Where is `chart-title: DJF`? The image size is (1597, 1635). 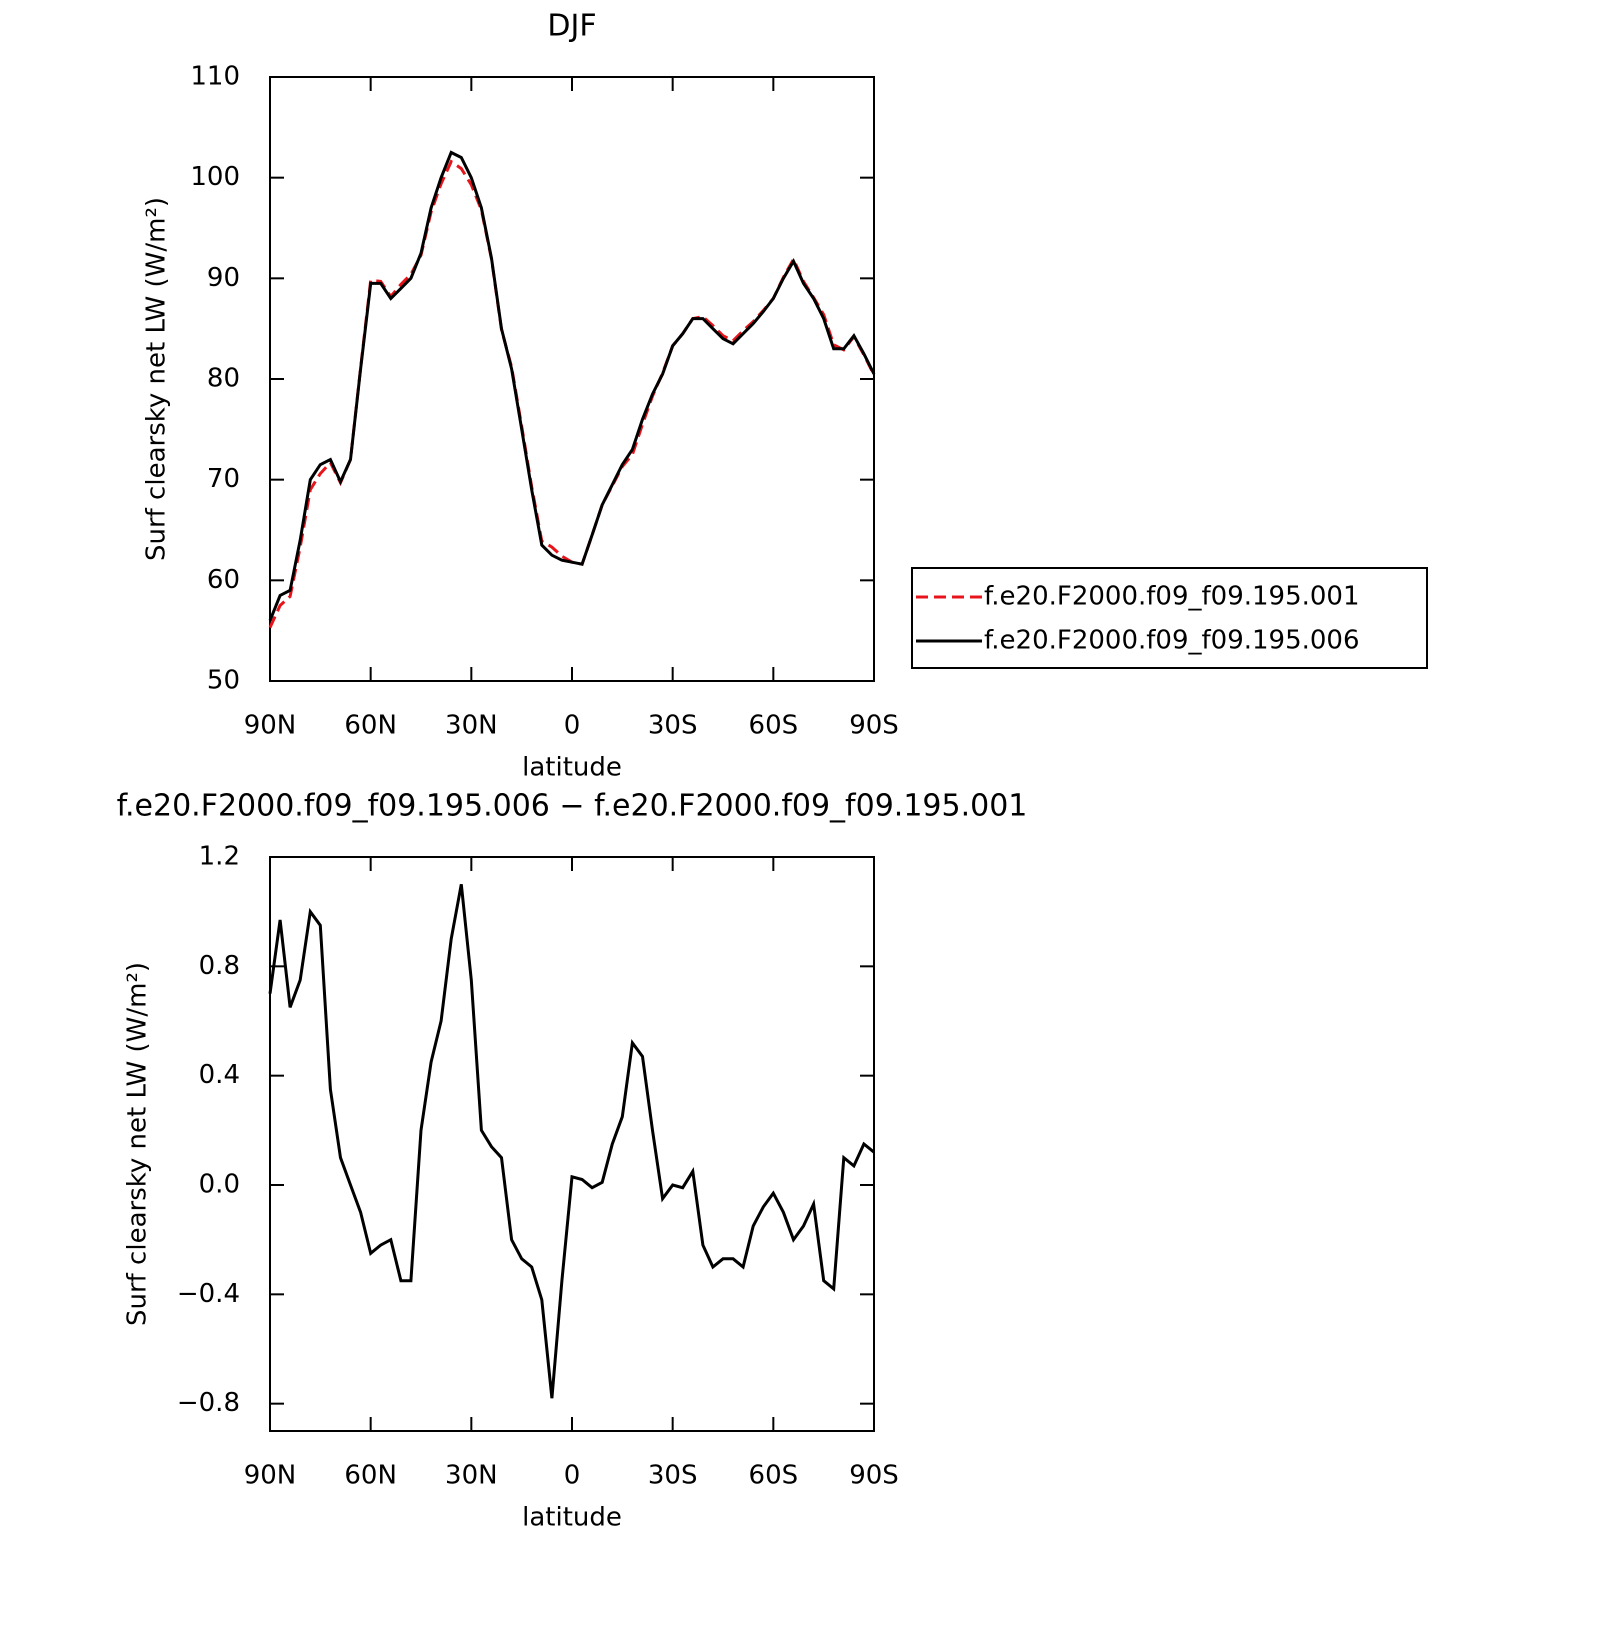 chart-title: DJF is located at coordinates (571, 26).